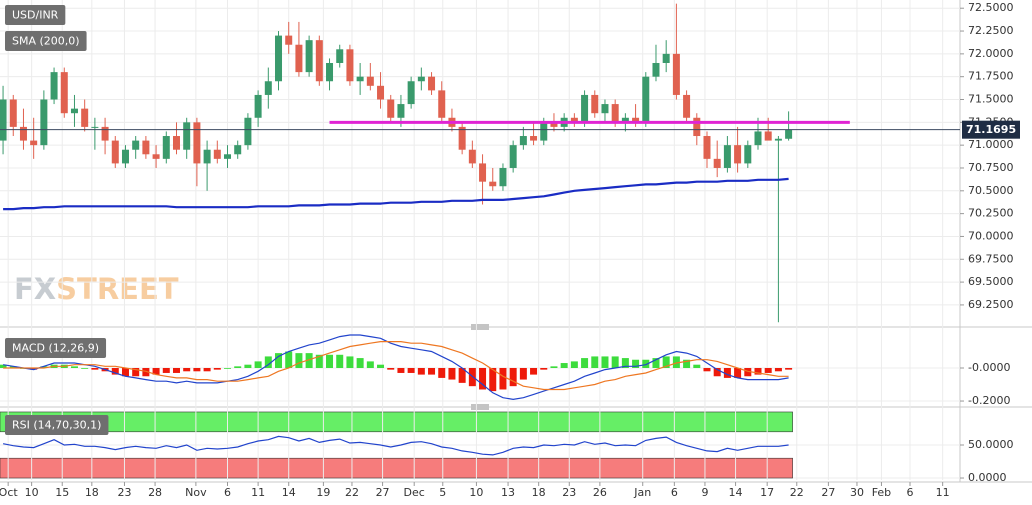 This screenshot has width=1032, height=505. Describe the element at coordinates (989, 400) in the screenshot. I see `y-tick-label: -0.2000` at that location.